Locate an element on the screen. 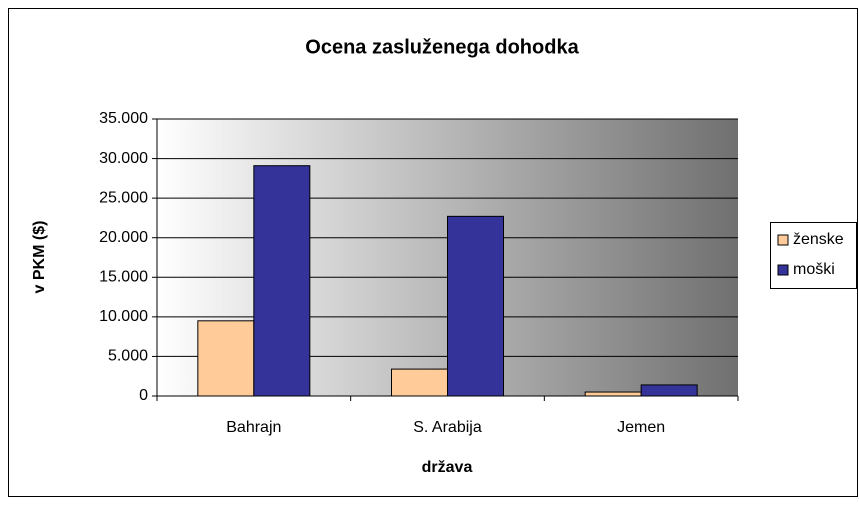  y-tick-label: 10.000 is located at coordinates (123, 316).